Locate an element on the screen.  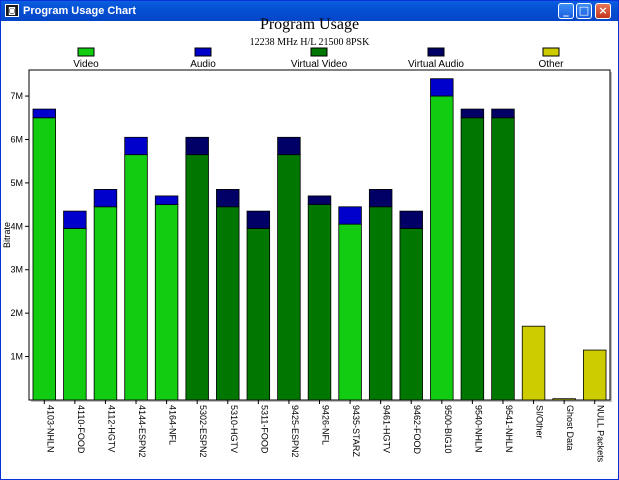
legend-swatch-audio is located at coordinates (203, 52).